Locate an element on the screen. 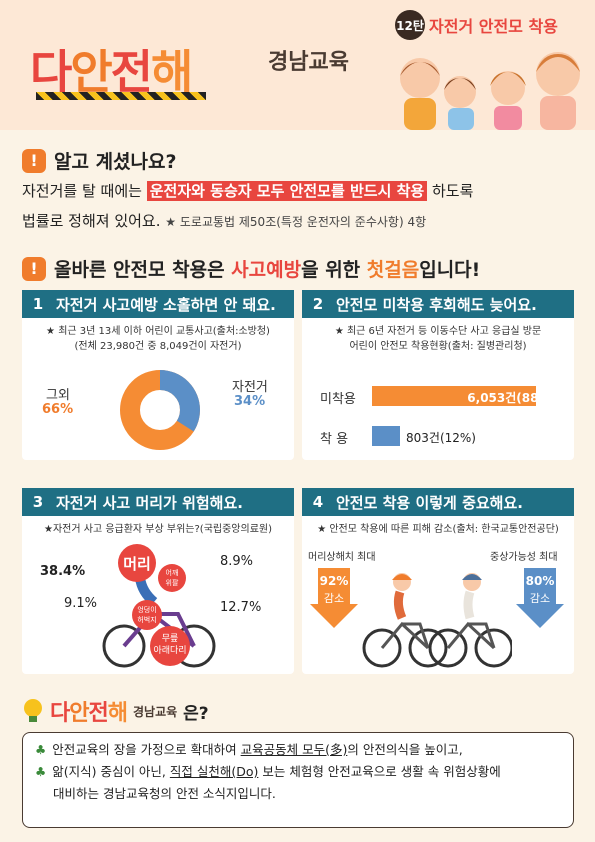  hazard-stripe is located at coordinates (121, 96).